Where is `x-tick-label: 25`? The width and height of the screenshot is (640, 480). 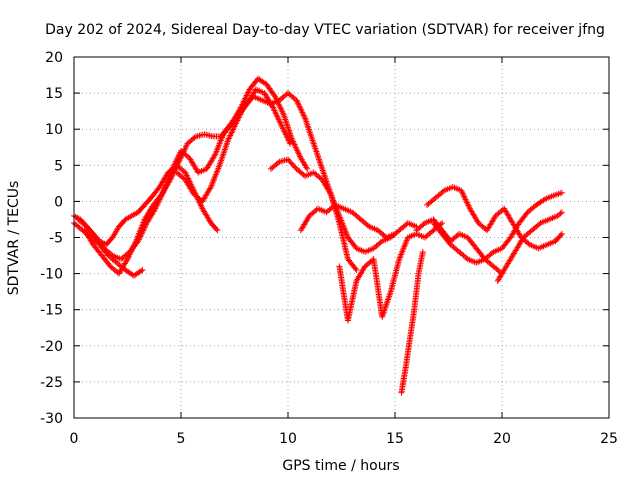
x-tick-label: 25 is located at coordinates (609, 439).